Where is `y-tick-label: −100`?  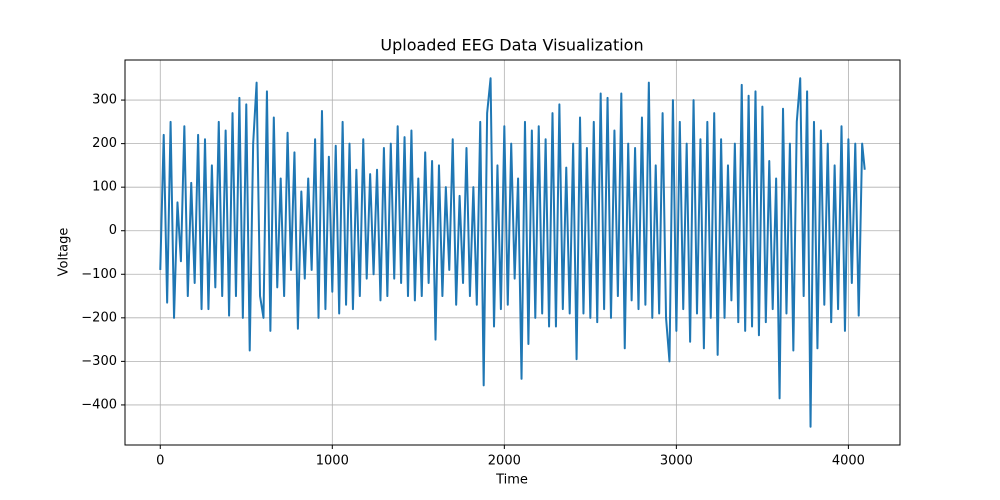
y-tick-label: −100 is located at coordinates (99, 274).